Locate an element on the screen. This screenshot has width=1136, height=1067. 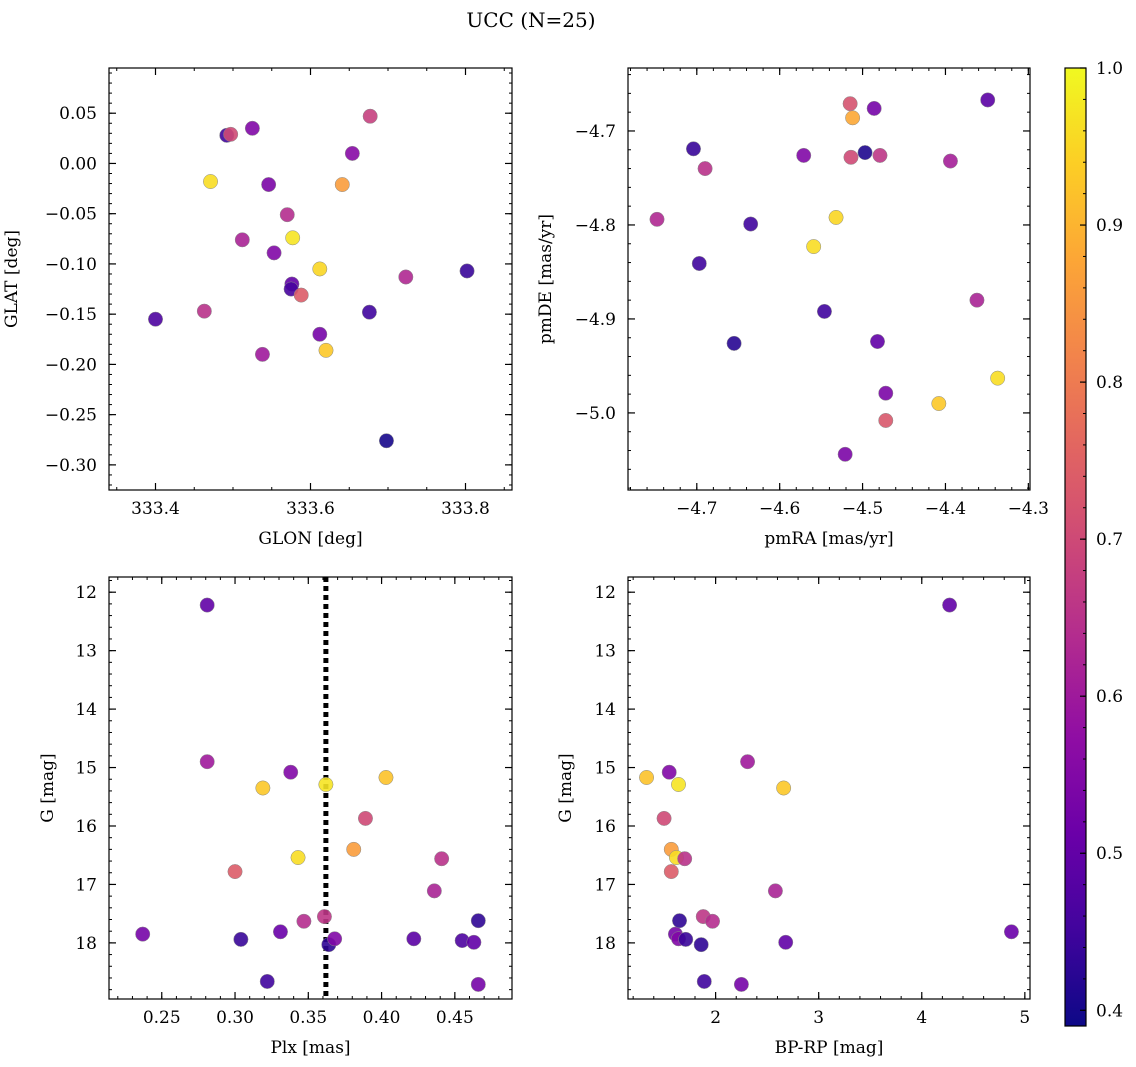
y-tick-label: −4.7 is located at coordinates (595, 132).